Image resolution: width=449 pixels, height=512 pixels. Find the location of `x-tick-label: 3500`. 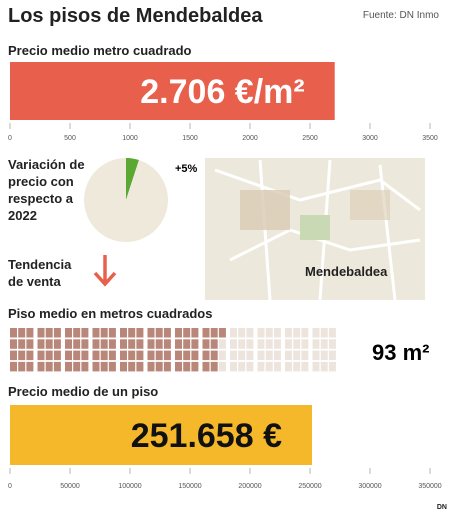

x-tick-label: 3500 is located at coordinates (430, 138).